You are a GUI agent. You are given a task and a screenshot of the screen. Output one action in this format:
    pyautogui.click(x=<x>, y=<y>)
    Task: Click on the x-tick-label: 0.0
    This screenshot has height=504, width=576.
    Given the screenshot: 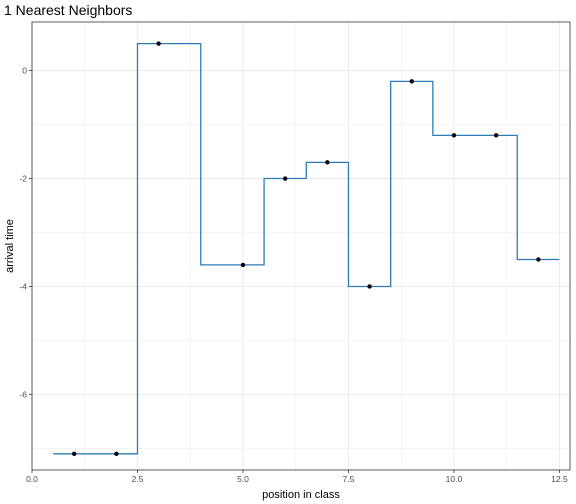 What is the action you would take?
    pyautogui.click(x=32, y=479)
    